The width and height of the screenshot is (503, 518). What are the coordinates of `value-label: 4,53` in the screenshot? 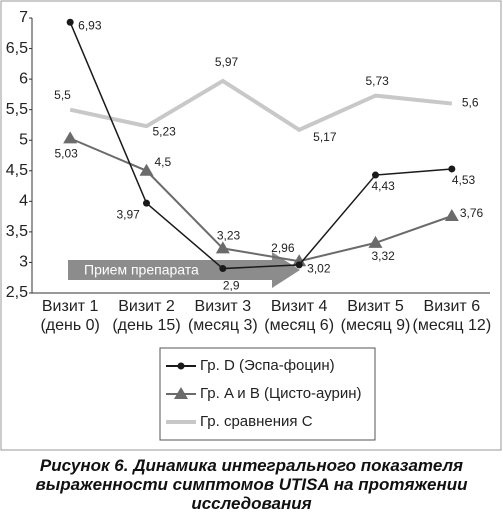 It's located at (464, 180).